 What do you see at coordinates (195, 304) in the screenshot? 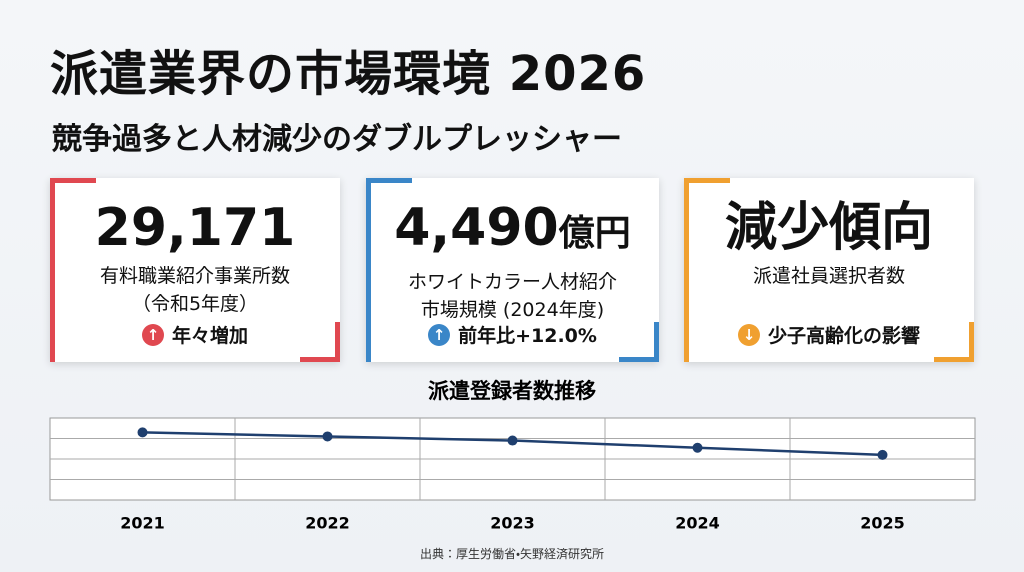
I see `stat-label: （令和5年度）` at bounding box center [195, 304].